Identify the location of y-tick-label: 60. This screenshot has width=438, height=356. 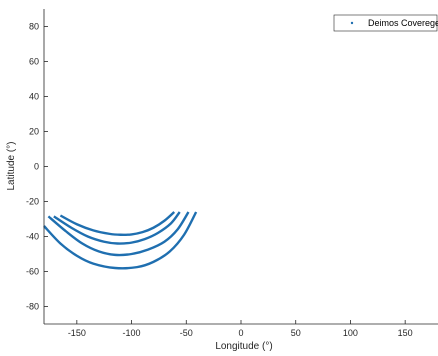
(34, 62).